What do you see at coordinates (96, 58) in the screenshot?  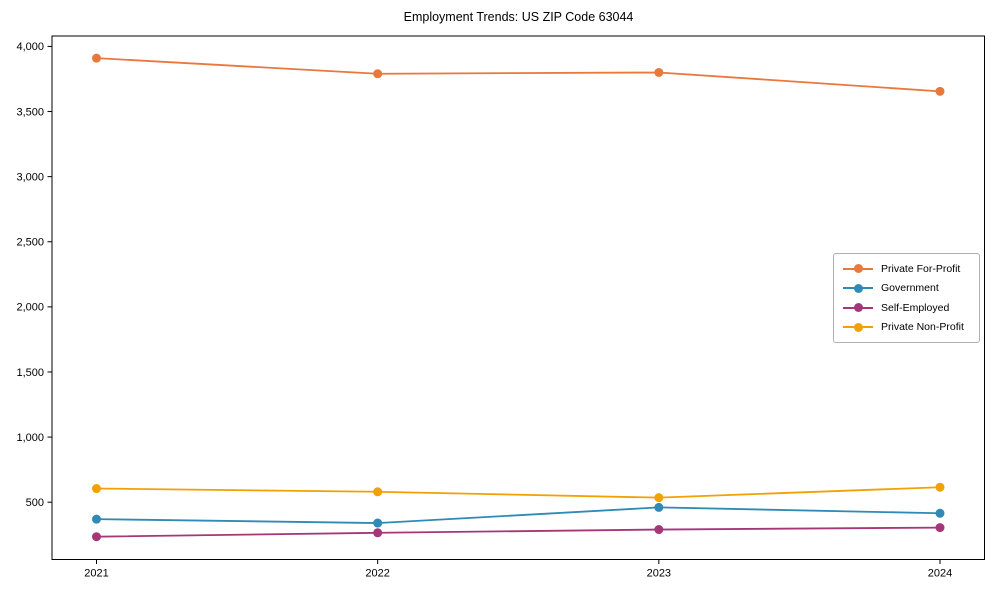 I see `data-point-private-for-profit-2021` at bounding box center [96, 58].